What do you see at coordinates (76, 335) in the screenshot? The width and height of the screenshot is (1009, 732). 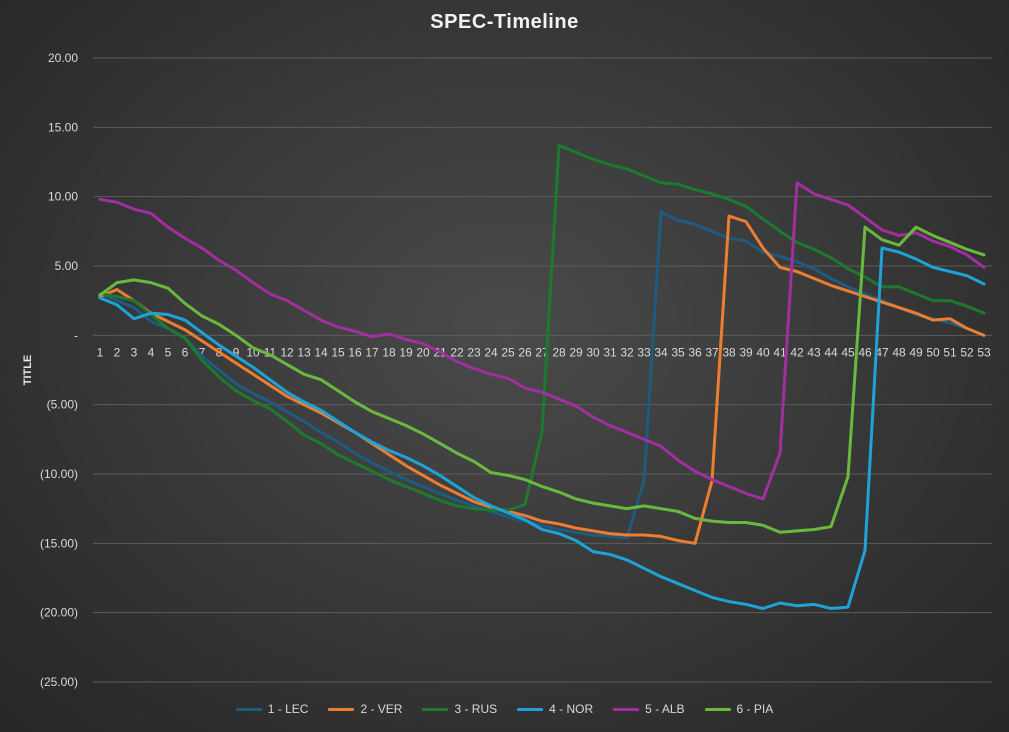 I see `y-tick-label: -` at bounding box center [76, 335].